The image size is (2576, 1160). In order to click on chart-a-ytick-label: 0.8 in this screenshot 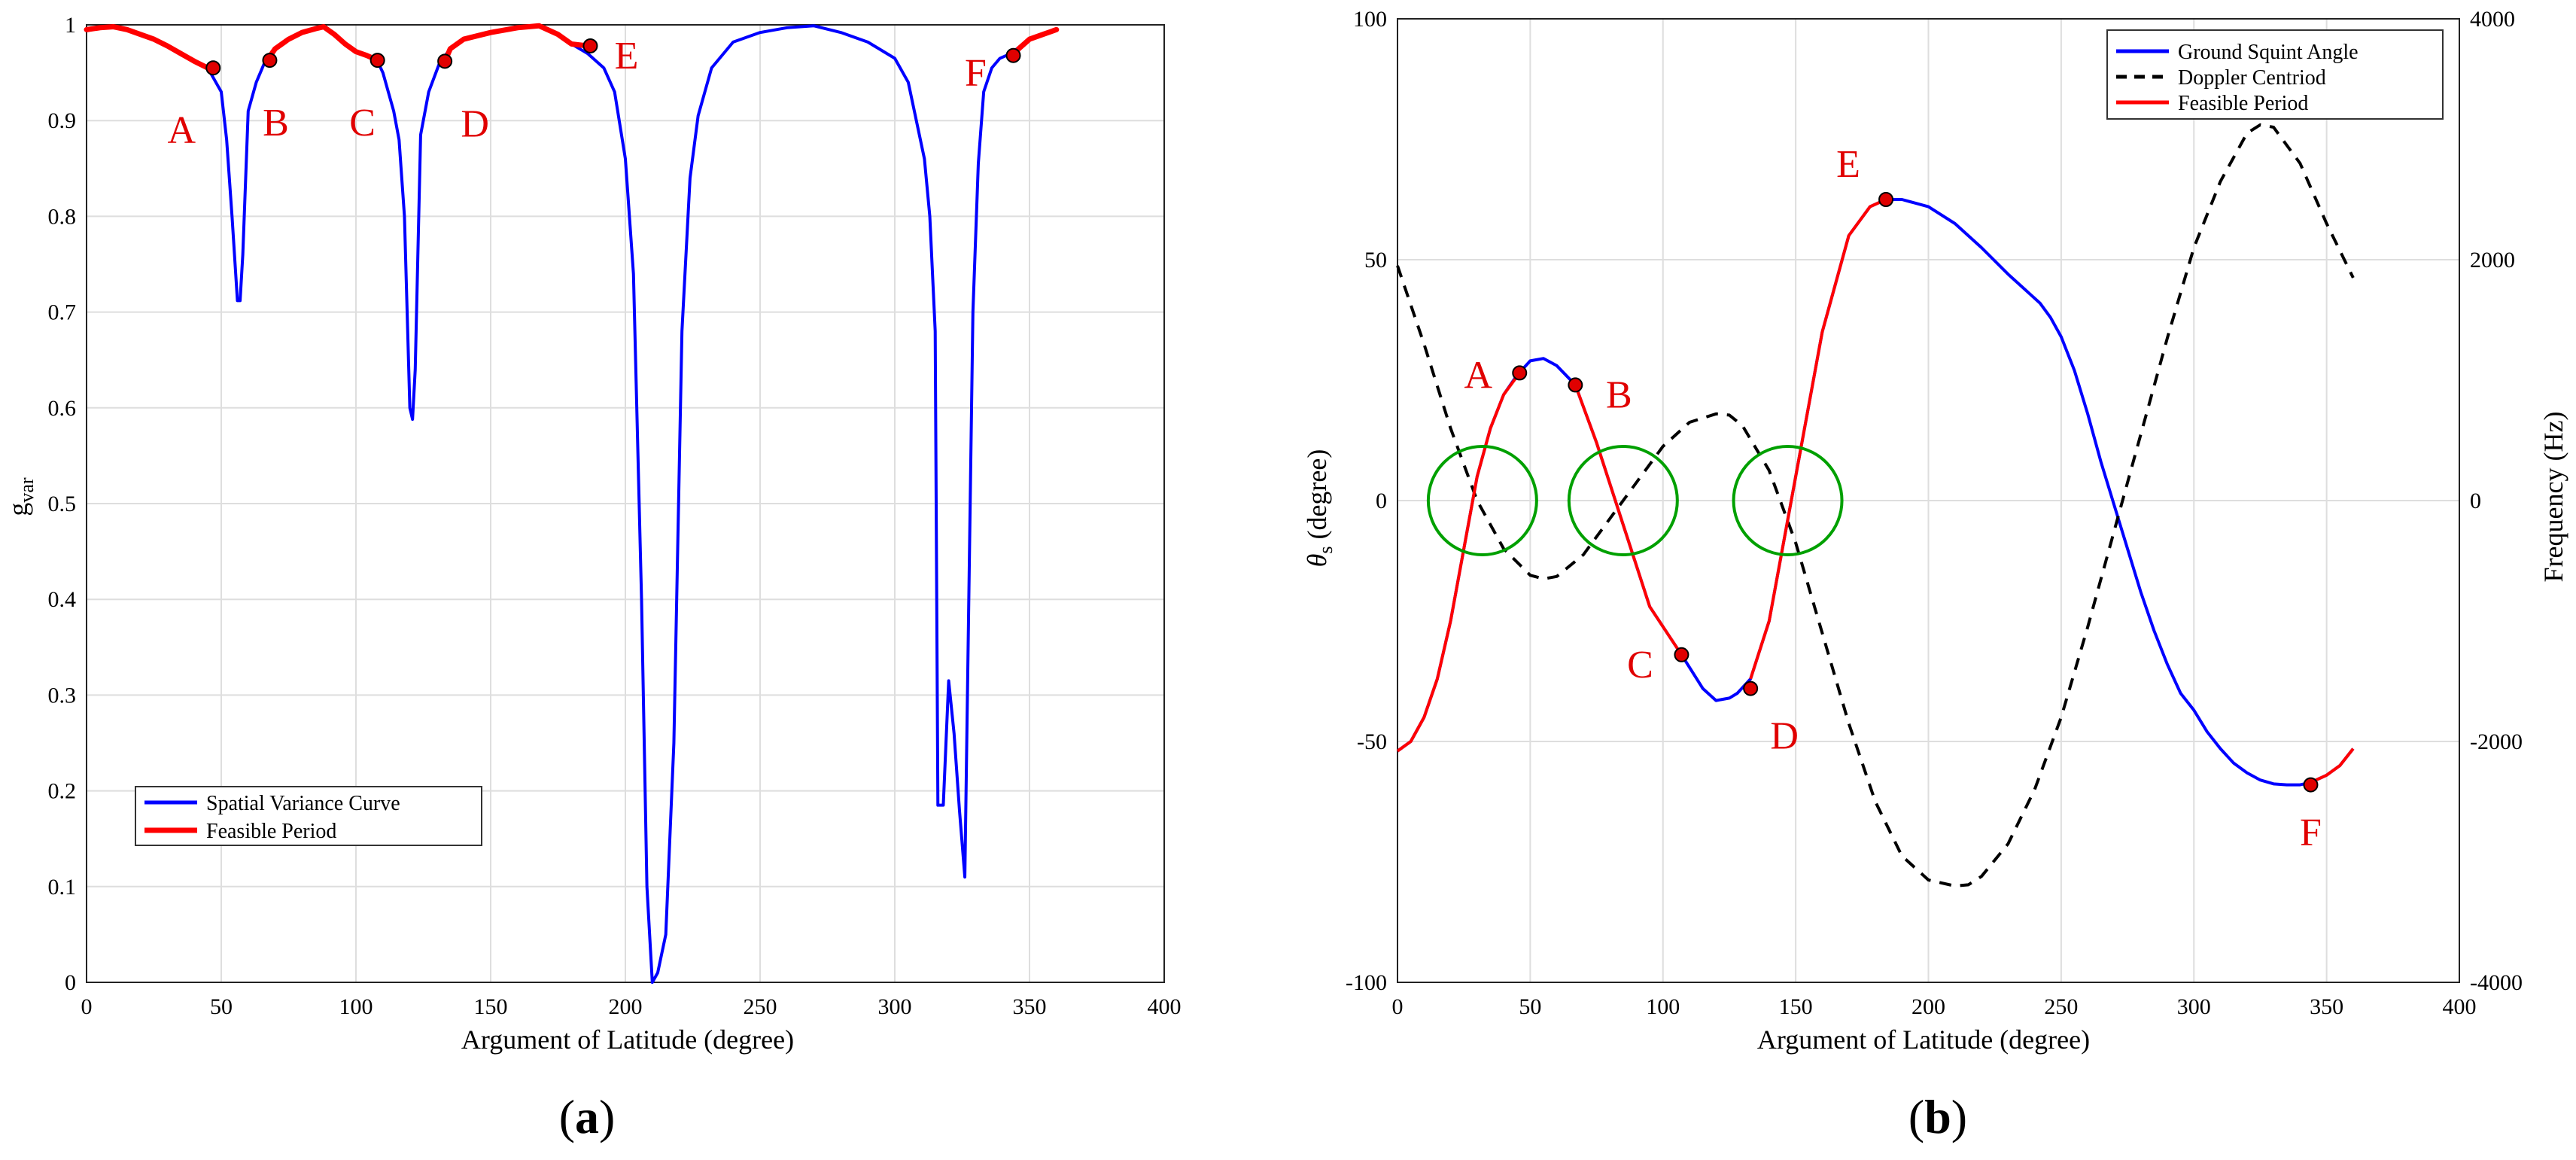, I will do `click(63, 216)`.